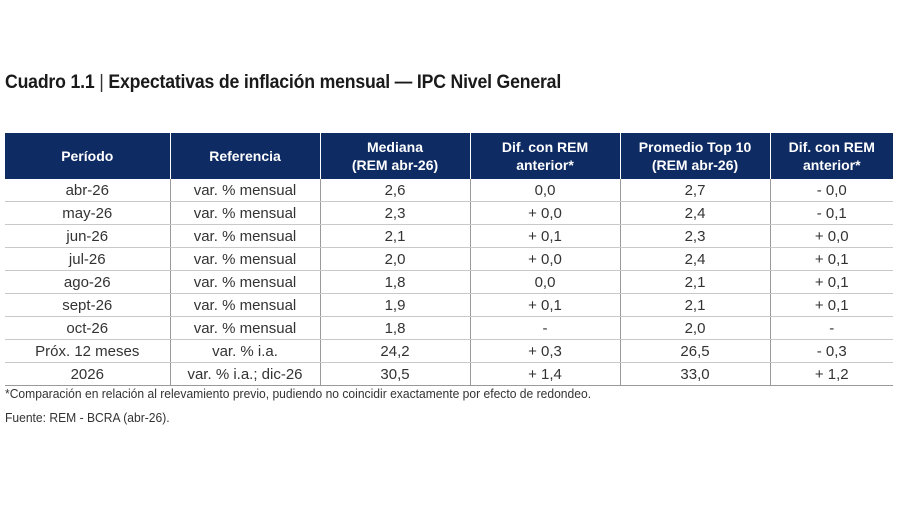  I want to click on cell-referencia: var. % i.a., so click(244, 351).